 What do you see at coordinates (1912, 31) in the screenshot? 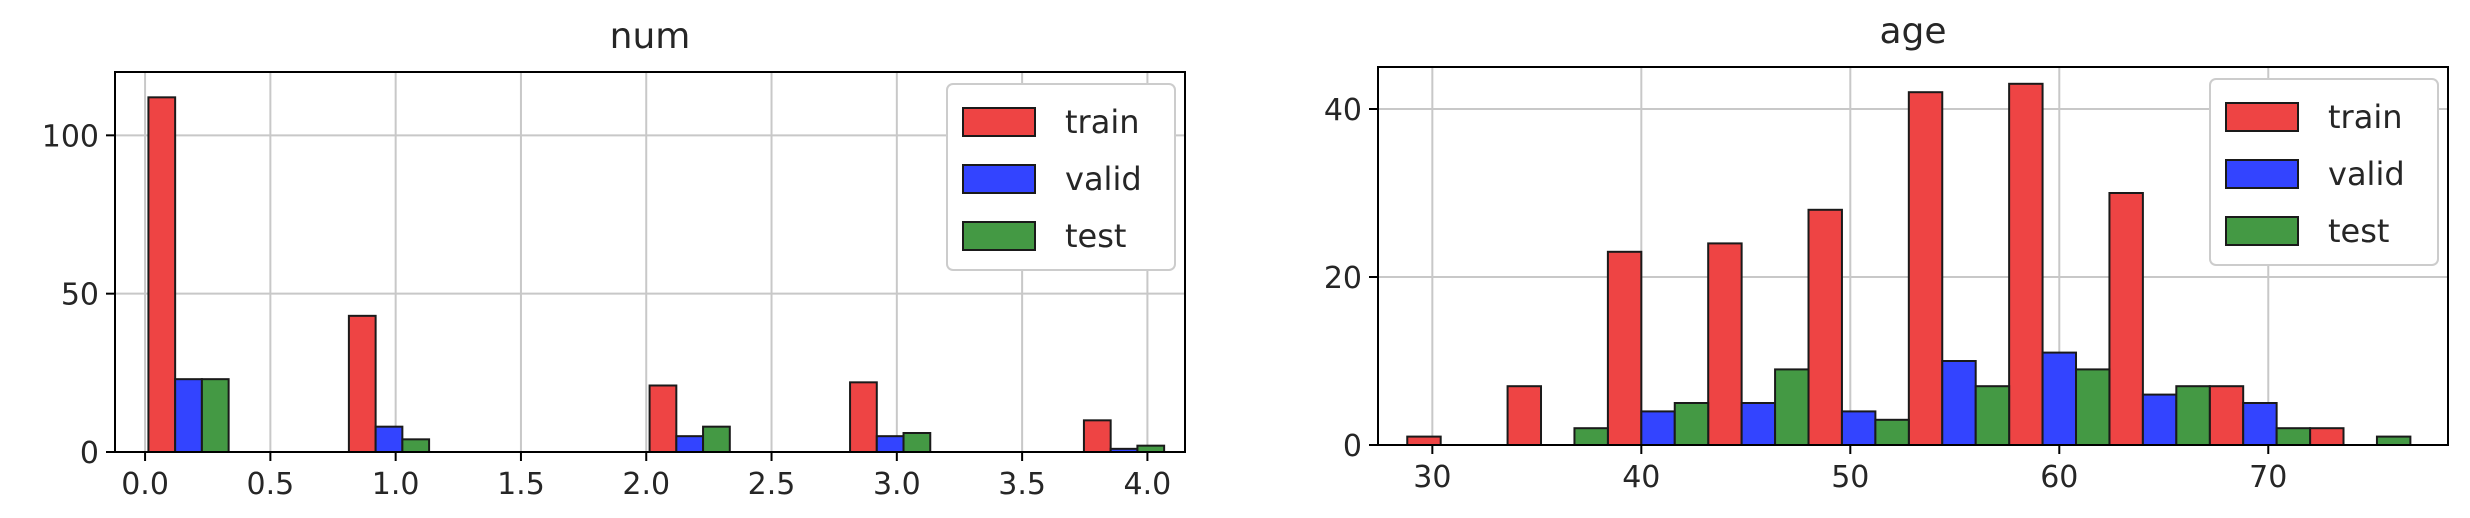
I see `chart-title: age` at bounding box center [1912, 31].